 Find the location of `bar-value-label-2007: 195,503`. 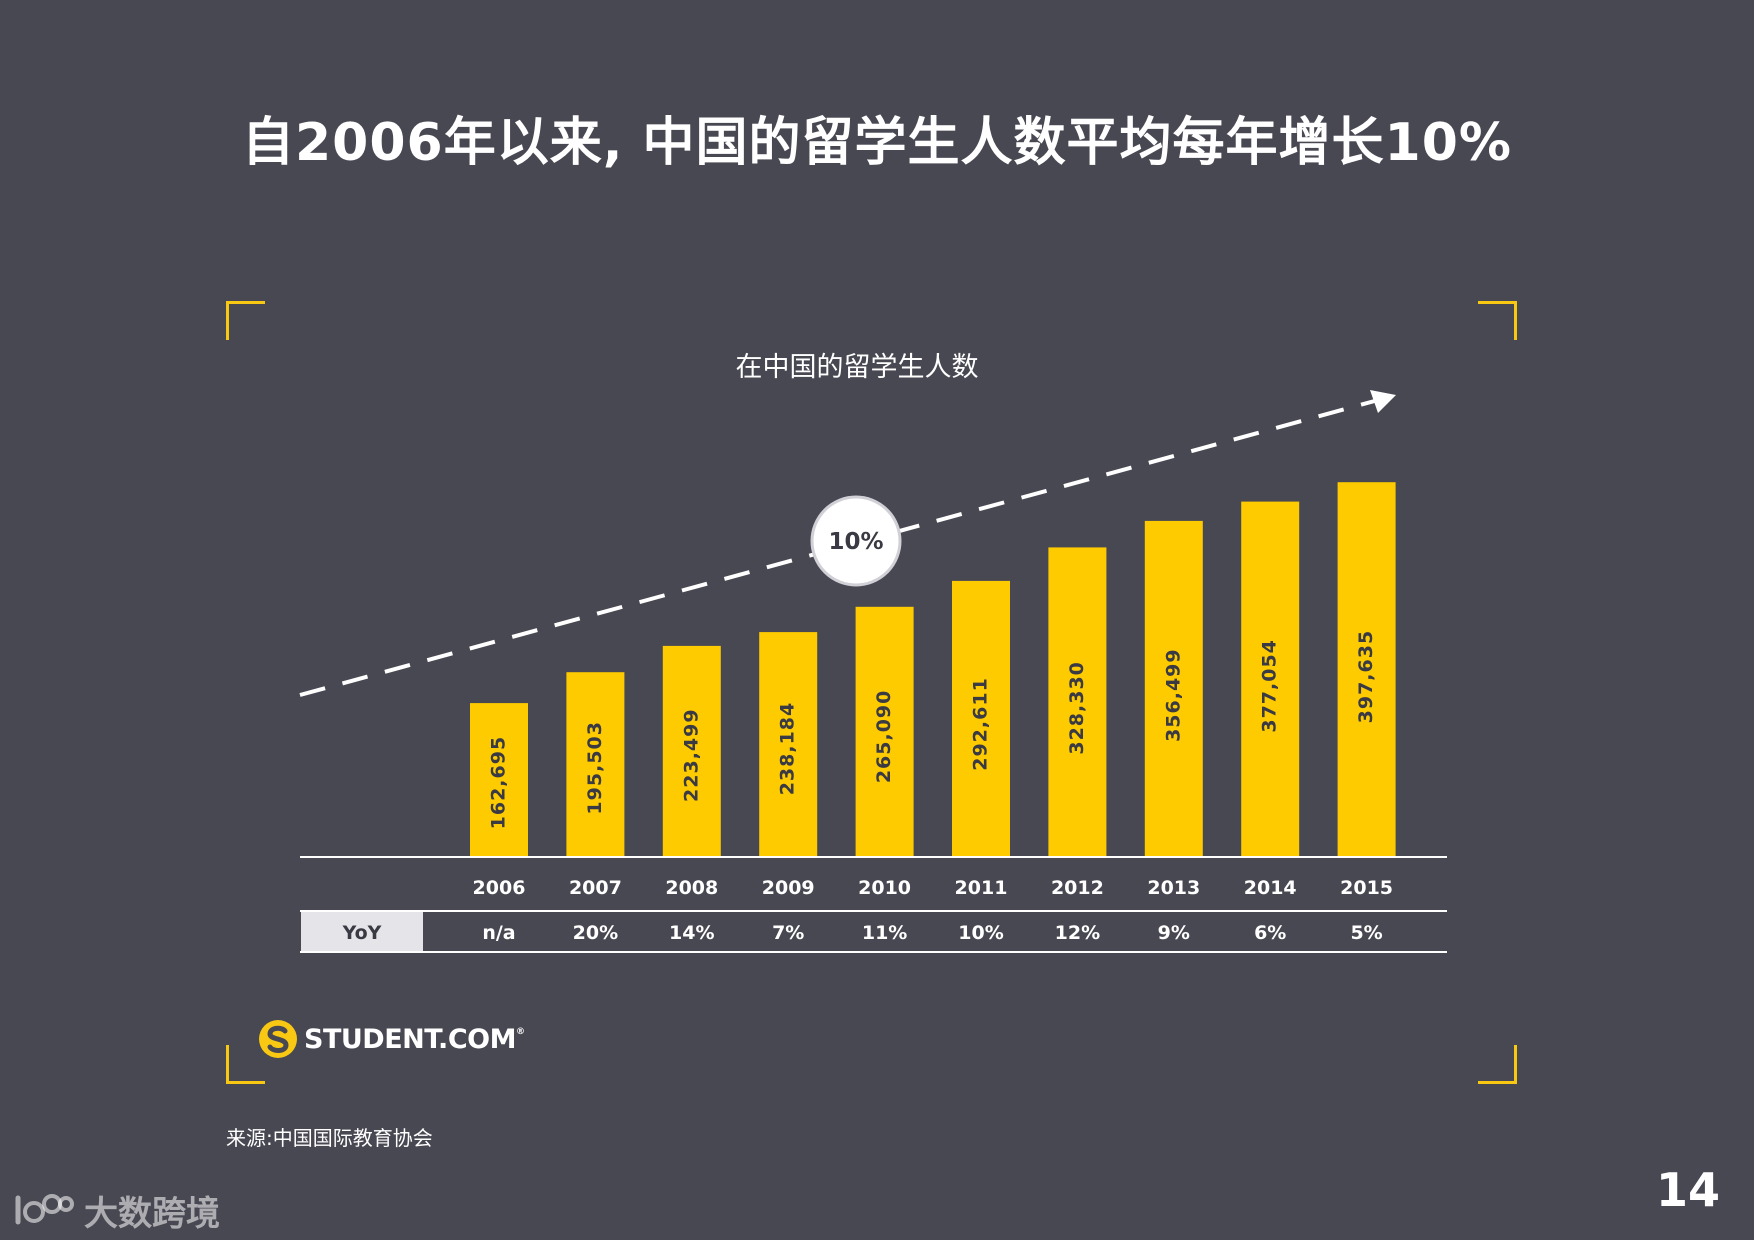

bar-value-label-2007: 195,503 is located at coordinates (595, 768).